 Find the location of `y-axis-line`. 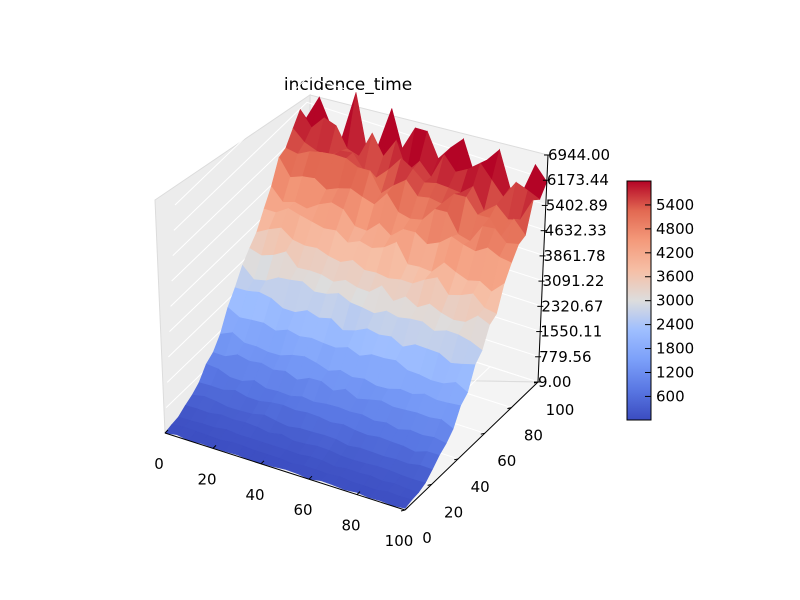

y-axis-line is located at coordinates (471, 446).